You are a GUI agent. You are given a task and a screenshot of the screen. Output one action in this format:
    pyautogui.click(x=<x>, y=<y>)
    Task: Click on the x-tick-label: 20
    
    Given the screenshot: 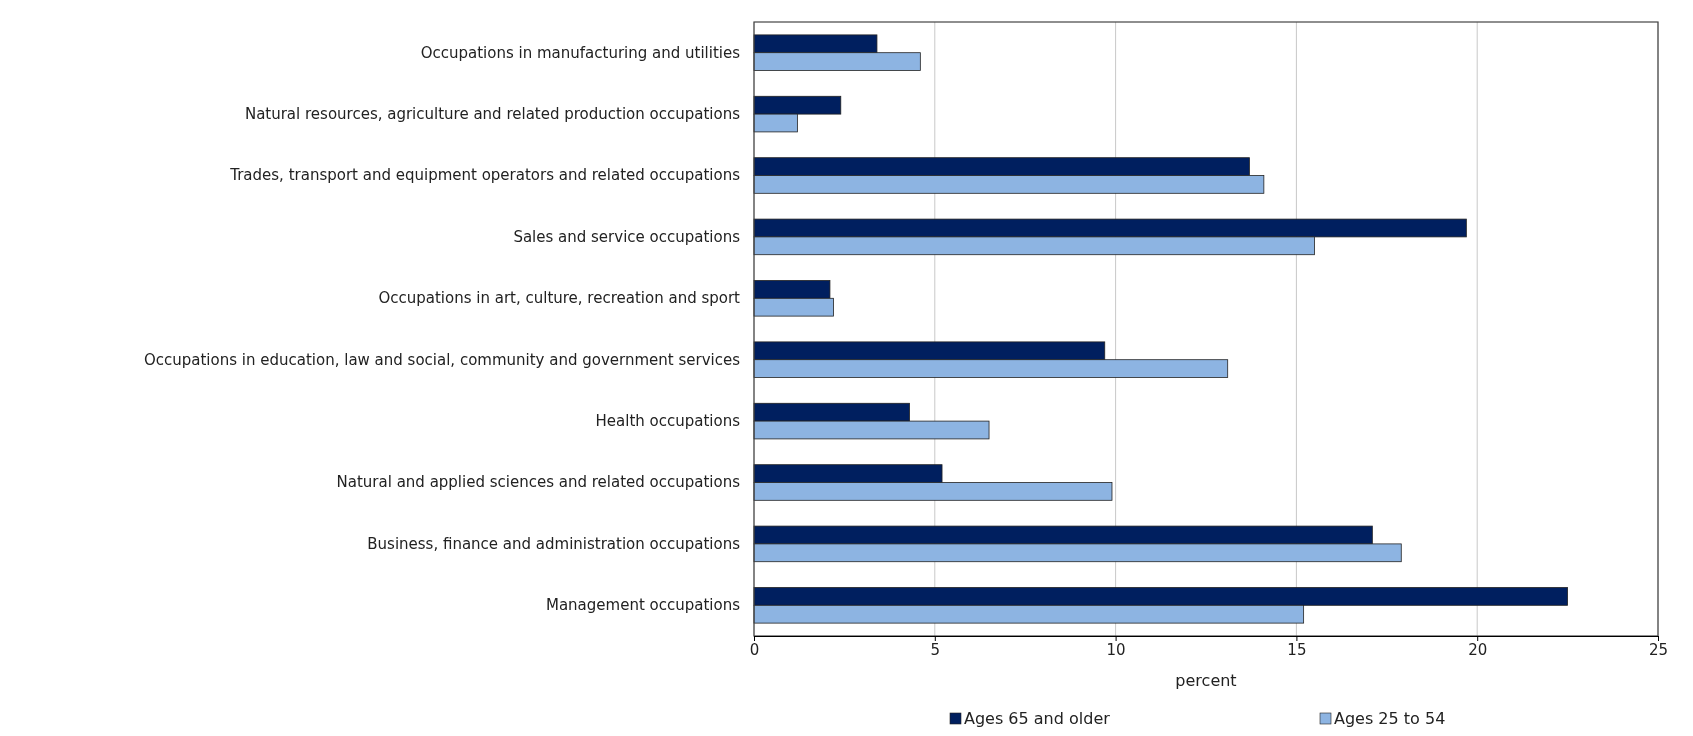 What is the action you would take?
    pyautogui.click(x=1478, y=649)
    